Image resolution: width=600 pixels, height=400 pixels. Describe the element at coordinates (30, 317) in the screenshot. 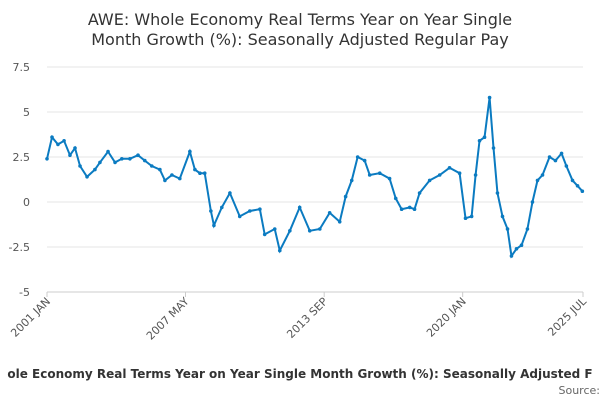

I see `x-tick-label: 2001 JAN` at that location.